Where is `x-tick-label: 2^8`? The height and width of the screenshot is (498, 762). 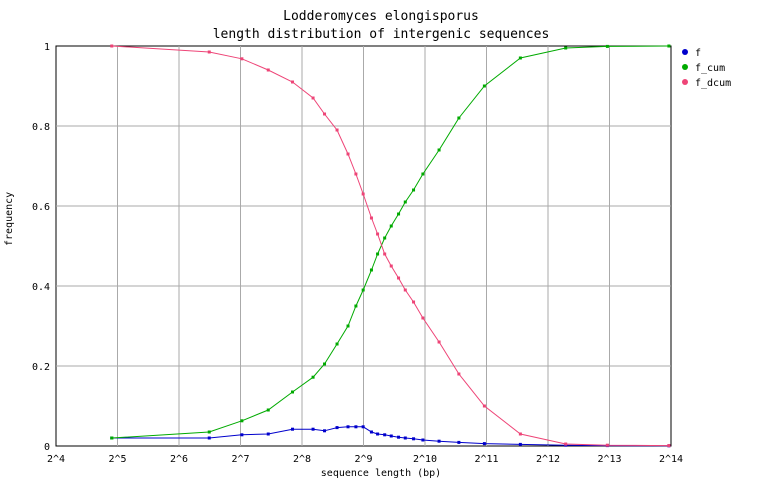
x-tick-label: 2^8 is located at coordinates (302, 459).